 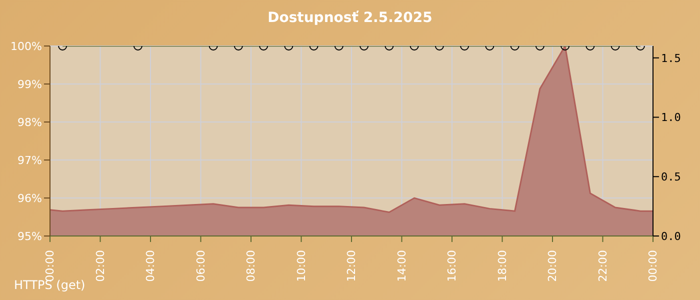 What do you see at coordinates (30, 160) in the screenshot?
I see `y-tick-label: 97%` at bounding box center [30, 160].